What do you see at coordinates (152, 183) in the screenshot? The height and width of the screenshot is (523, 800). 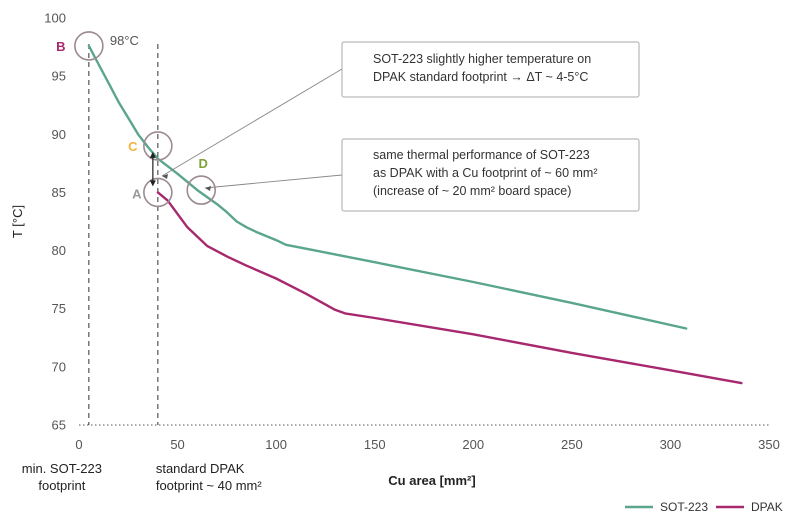 I see `delta-arrow-head-down` at bounding box center [152, 183].